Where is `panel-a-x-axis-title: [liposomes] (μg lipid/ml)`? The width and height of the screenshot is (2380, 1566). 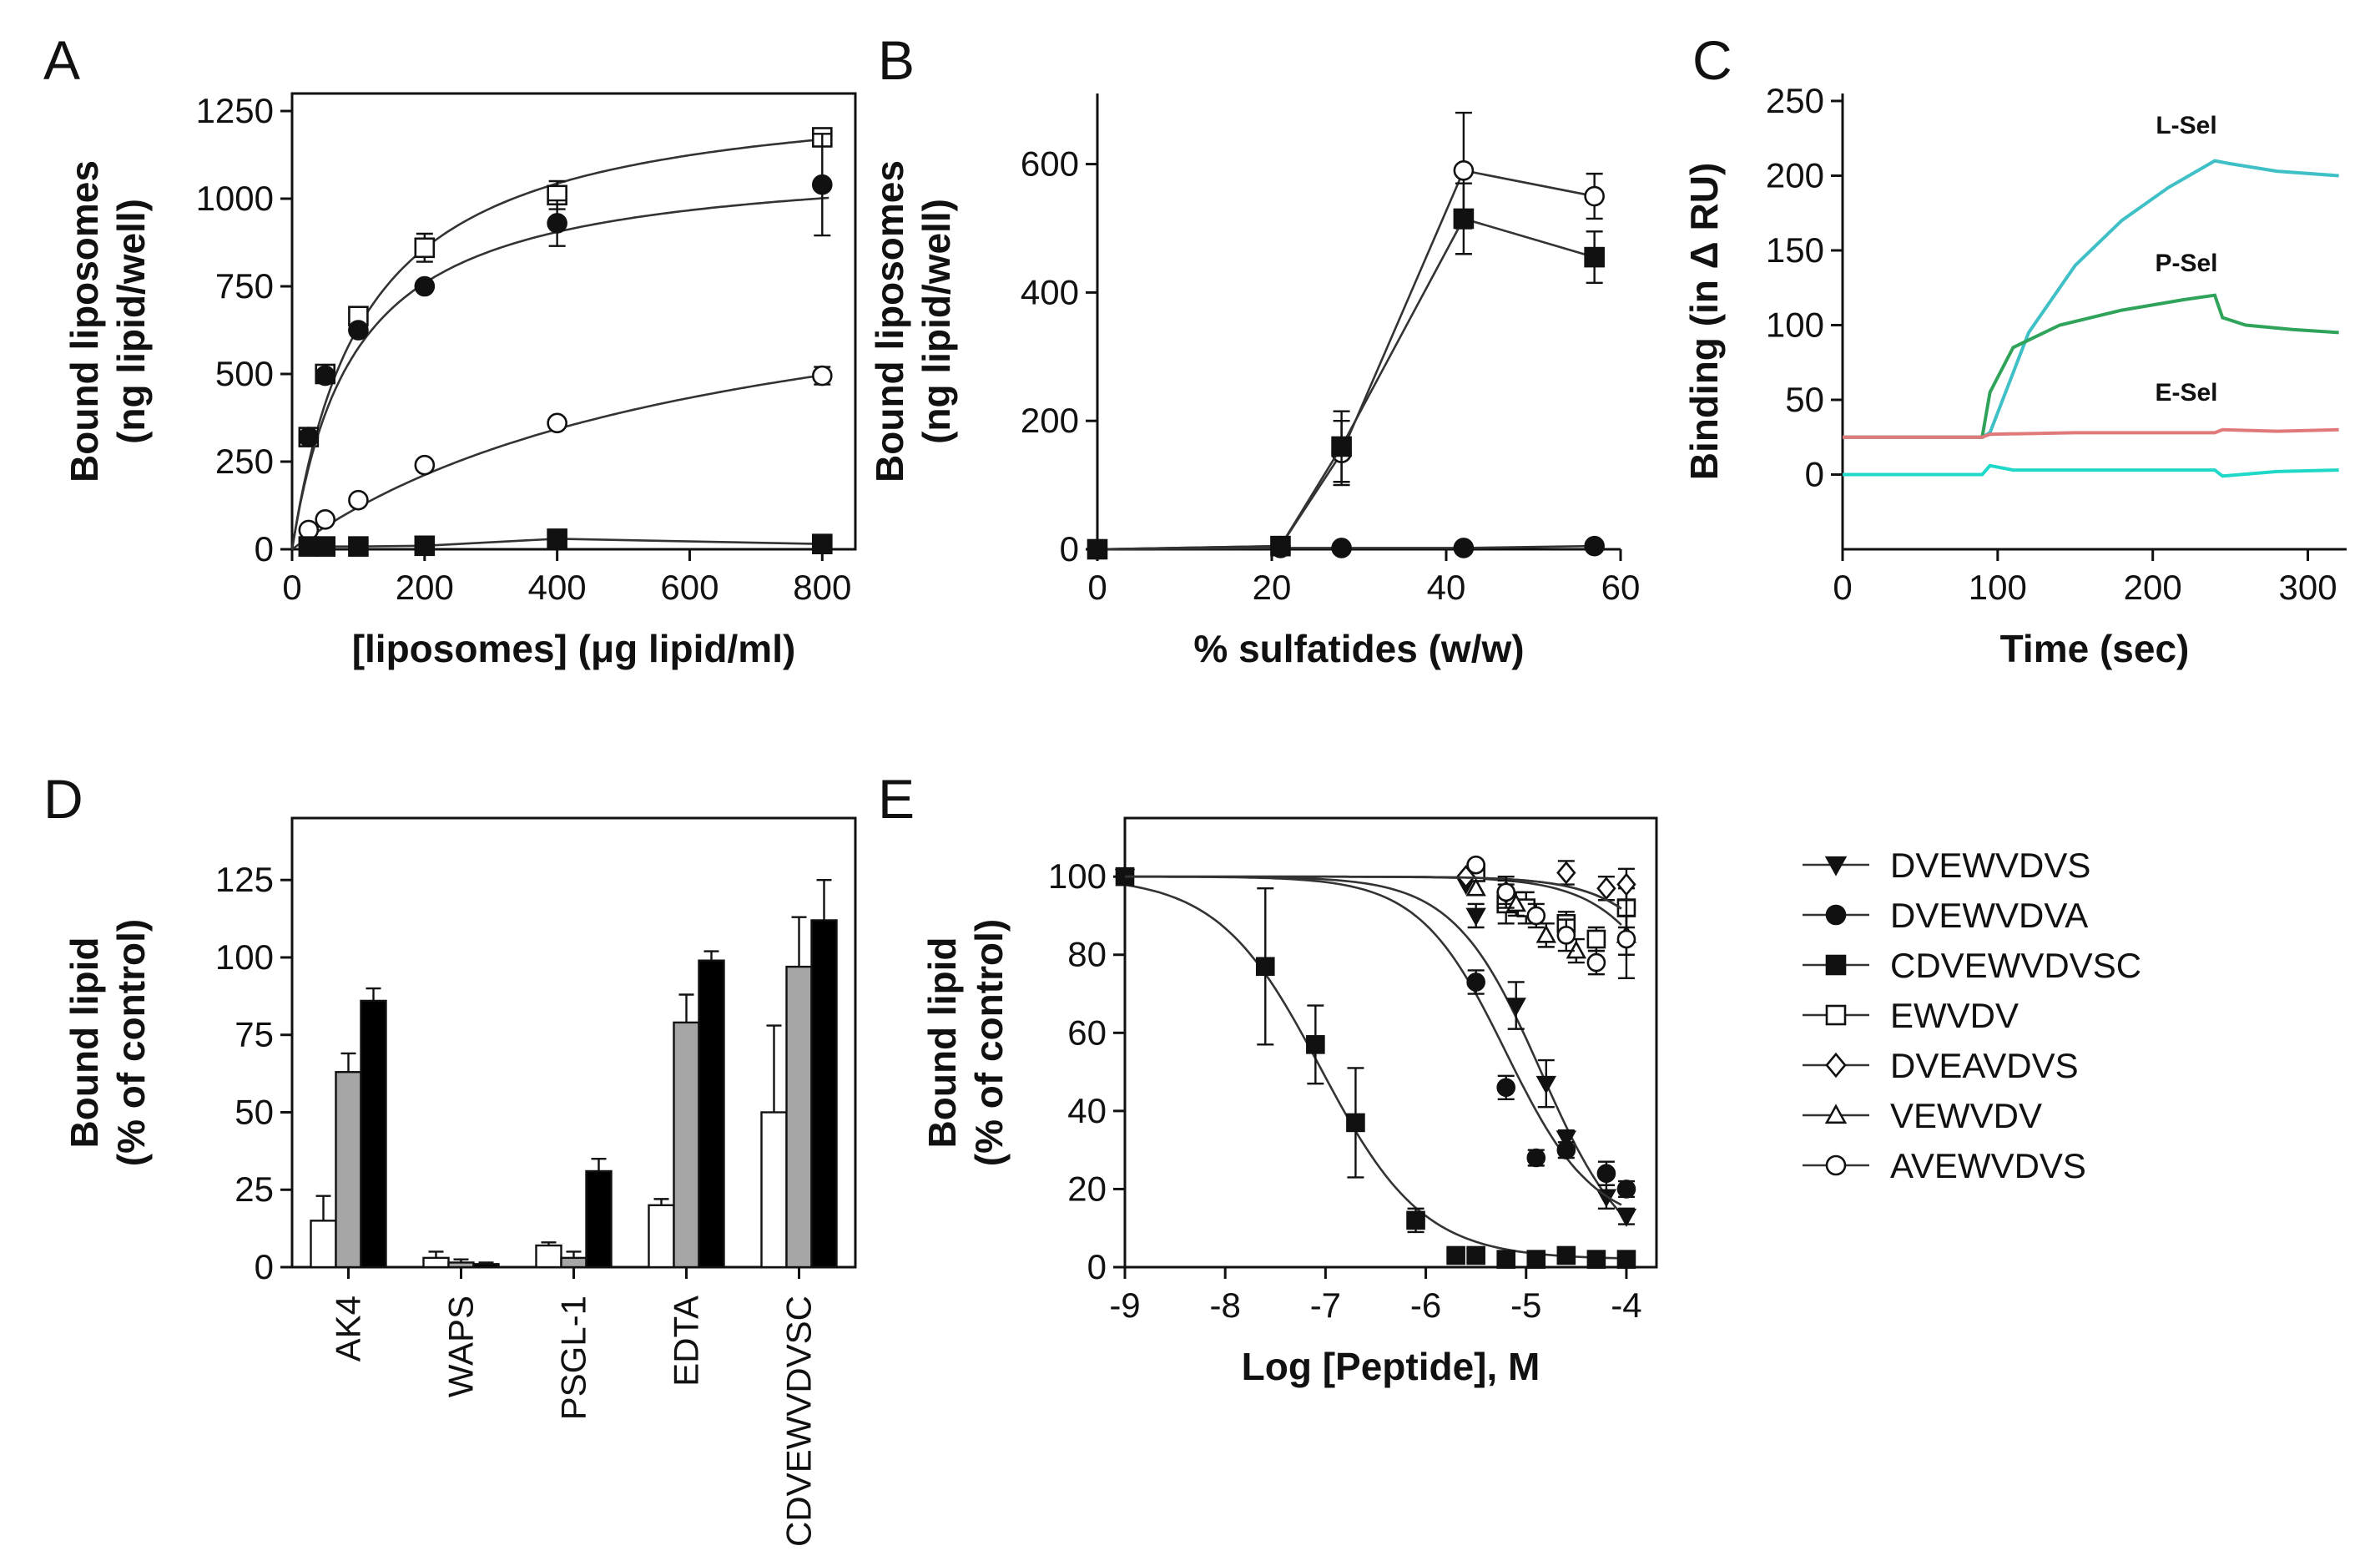
panel-a-x-axis-title: [liposomes] (μg lipid/ml) is located at coordinates (574, 648).